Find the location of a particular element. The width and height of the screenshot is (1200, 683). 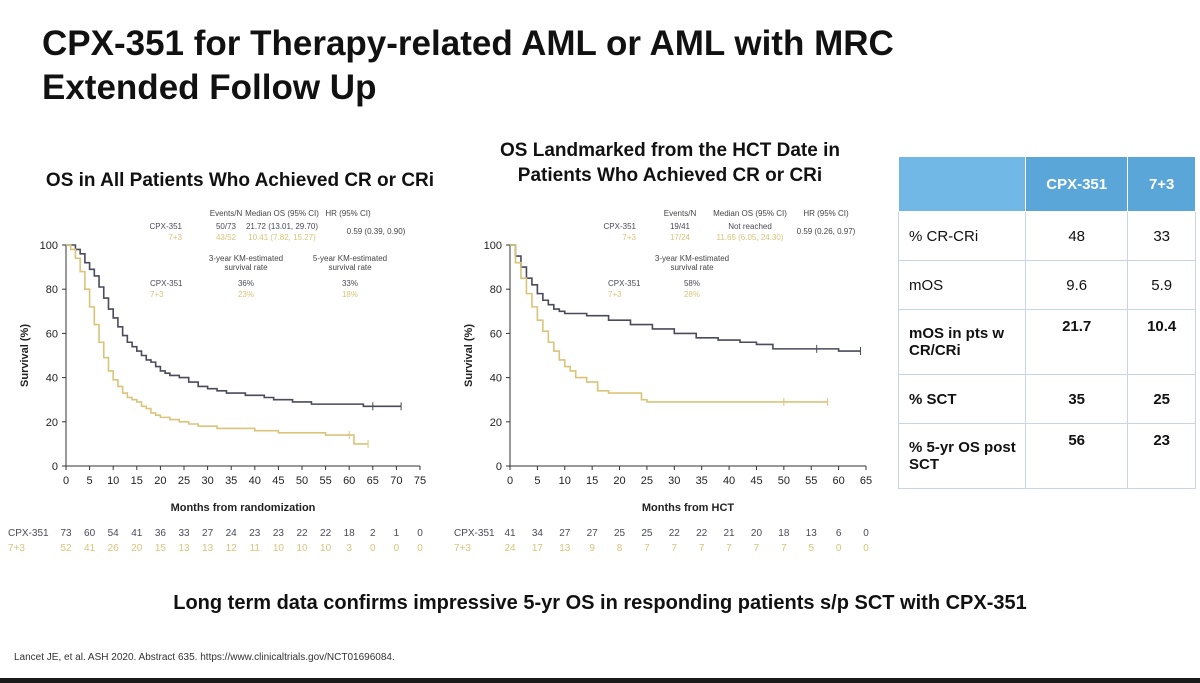

table-row: mOS in pts w CR/CRi 21.7 10.4 is located at coordinates (1047, 342).